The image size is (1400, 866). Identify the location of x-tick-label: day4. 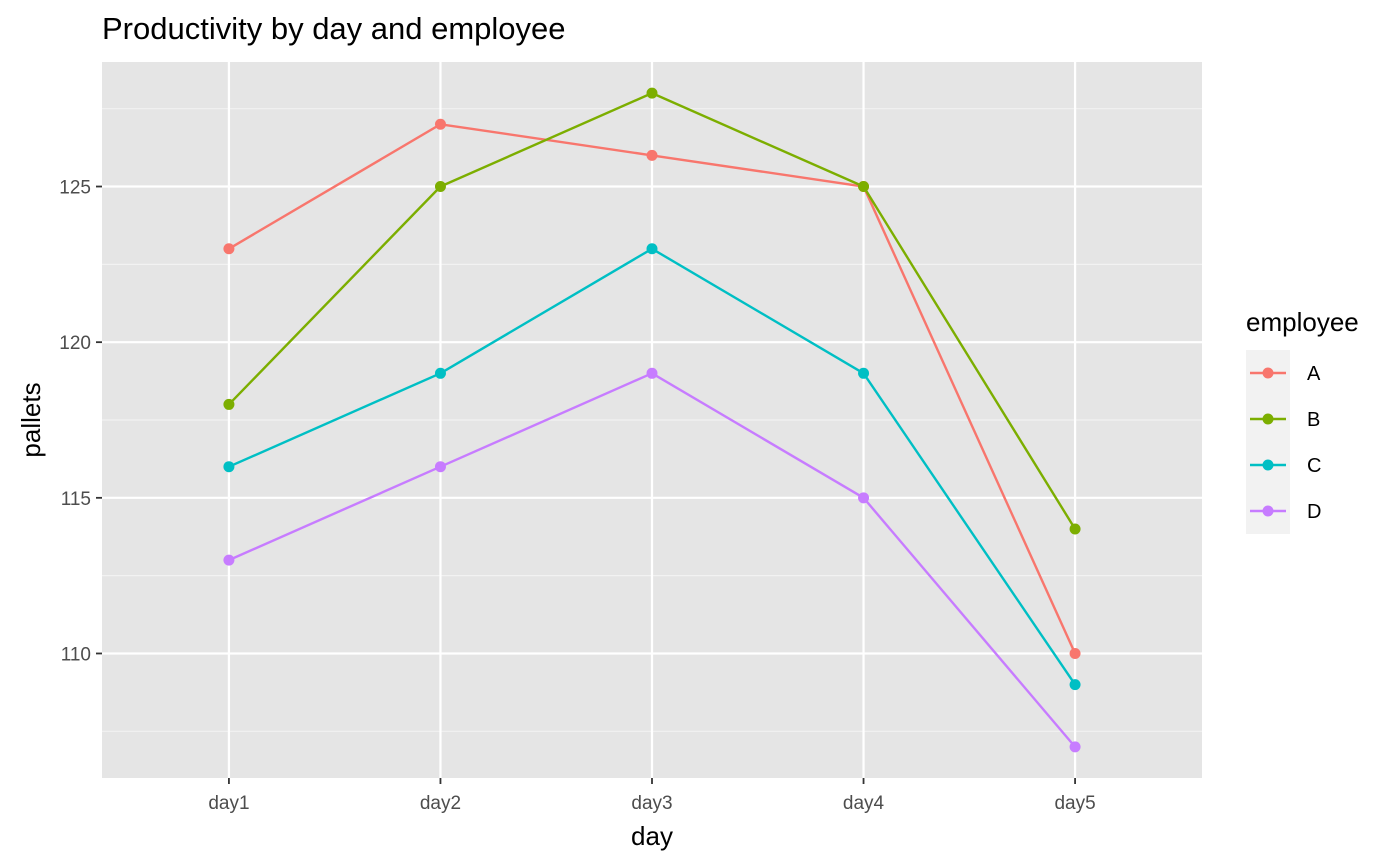
(864, 803).